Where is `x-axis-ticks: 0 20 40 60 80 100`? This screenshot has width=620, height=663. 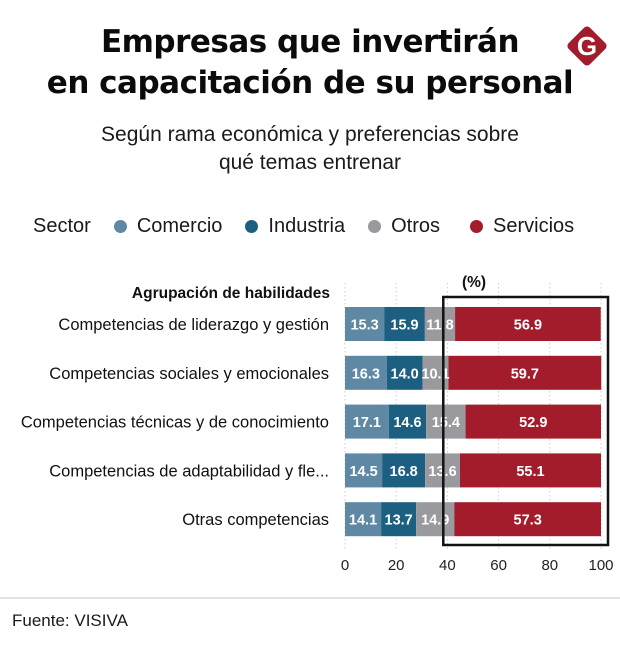
x-axis-ticks: 0 20 40 60 80 100 is located at coordinates (477, 565).